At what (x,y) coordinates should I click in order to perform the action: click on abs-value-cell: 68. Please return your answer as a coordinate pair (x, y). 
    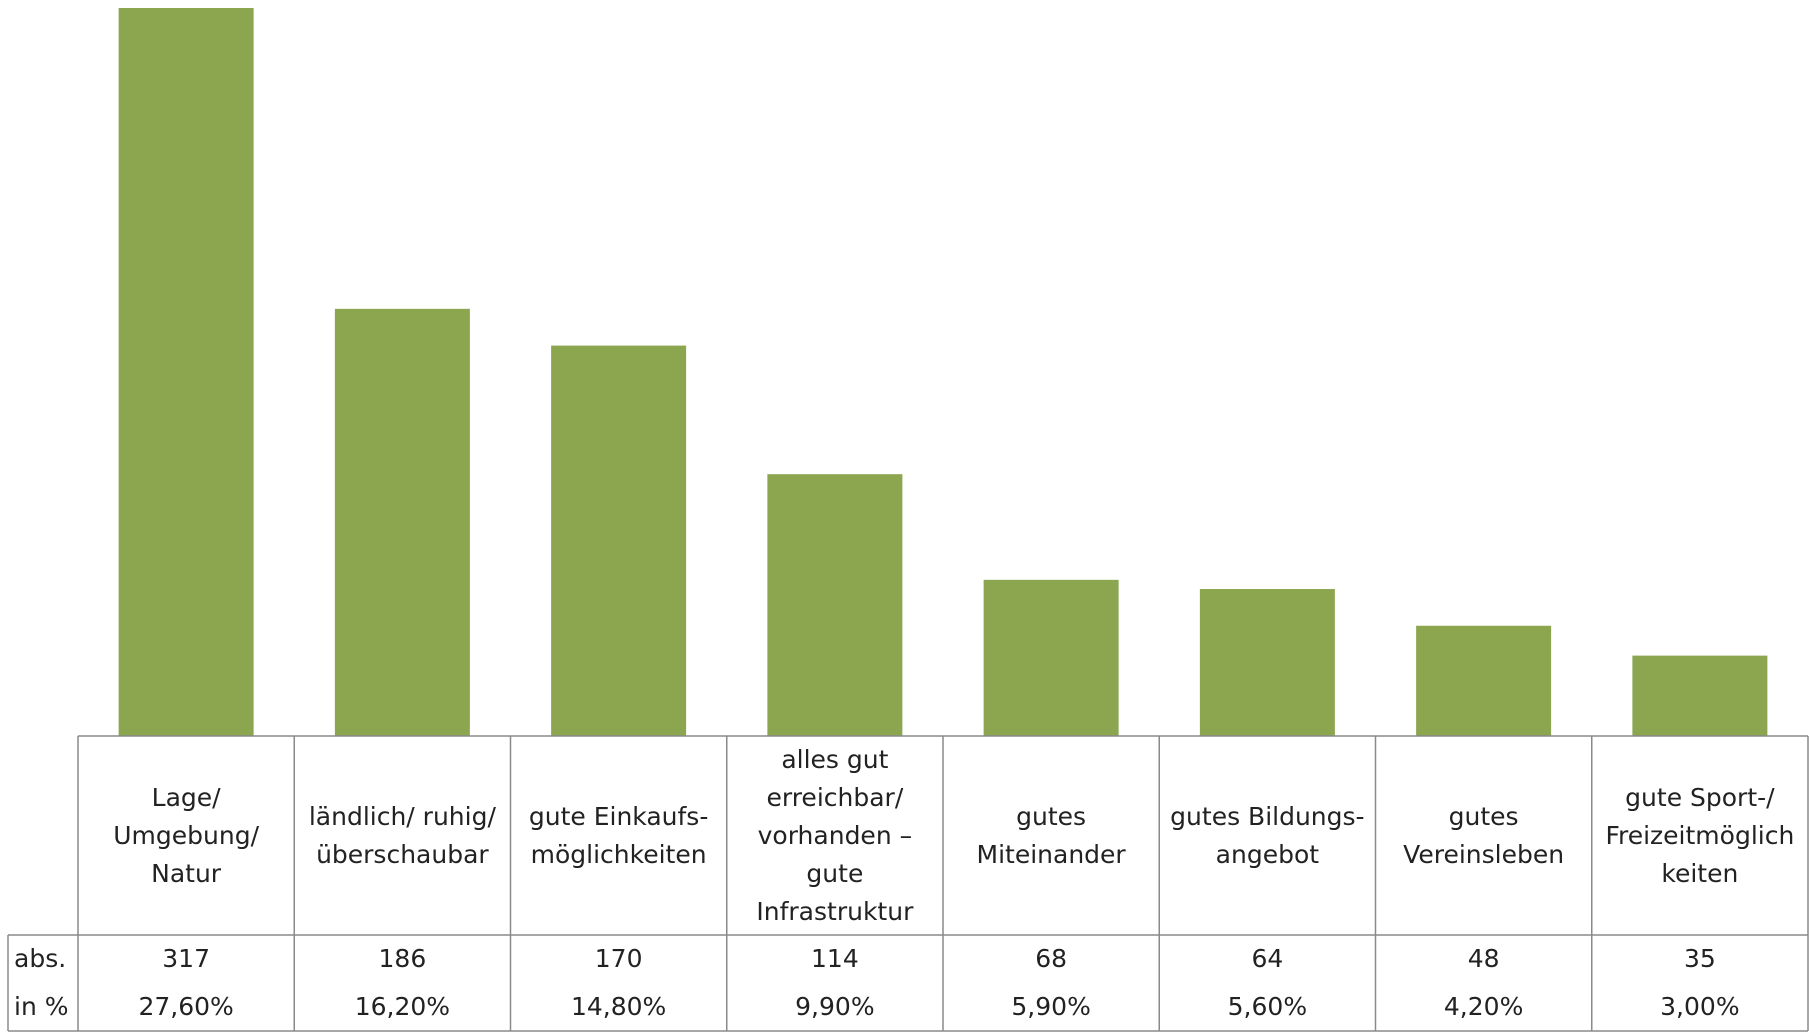
    Looking at the image, I should click on (1051, 958).